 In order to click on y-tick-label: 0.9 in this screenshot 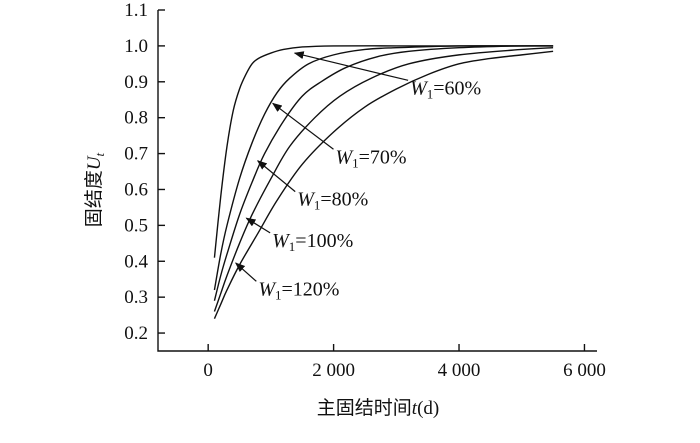, I will do `click(136, 82)`.